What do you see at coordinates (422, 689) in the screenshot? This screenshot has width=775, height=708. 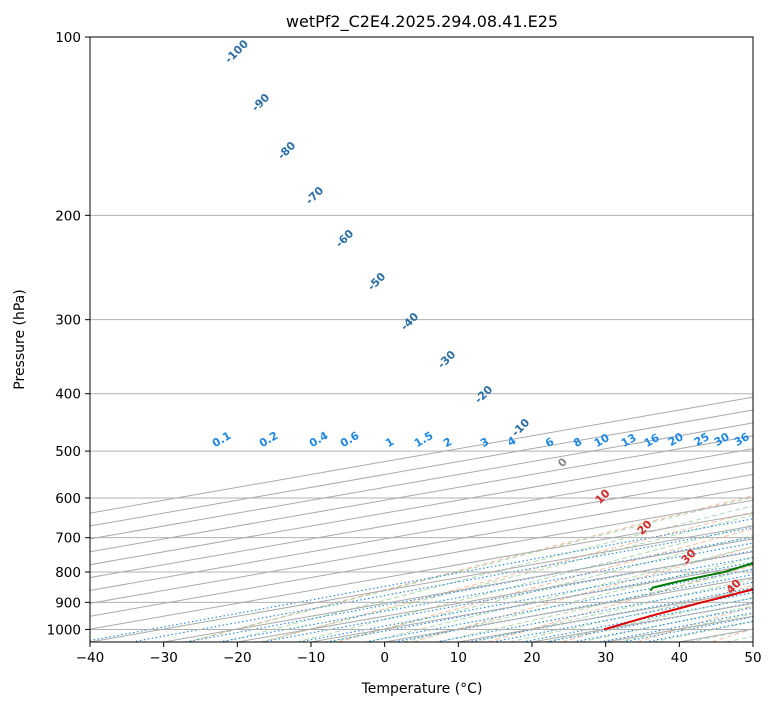 I see `x-axis-title: Temperature (°C)` at bounding box center [422, 689].